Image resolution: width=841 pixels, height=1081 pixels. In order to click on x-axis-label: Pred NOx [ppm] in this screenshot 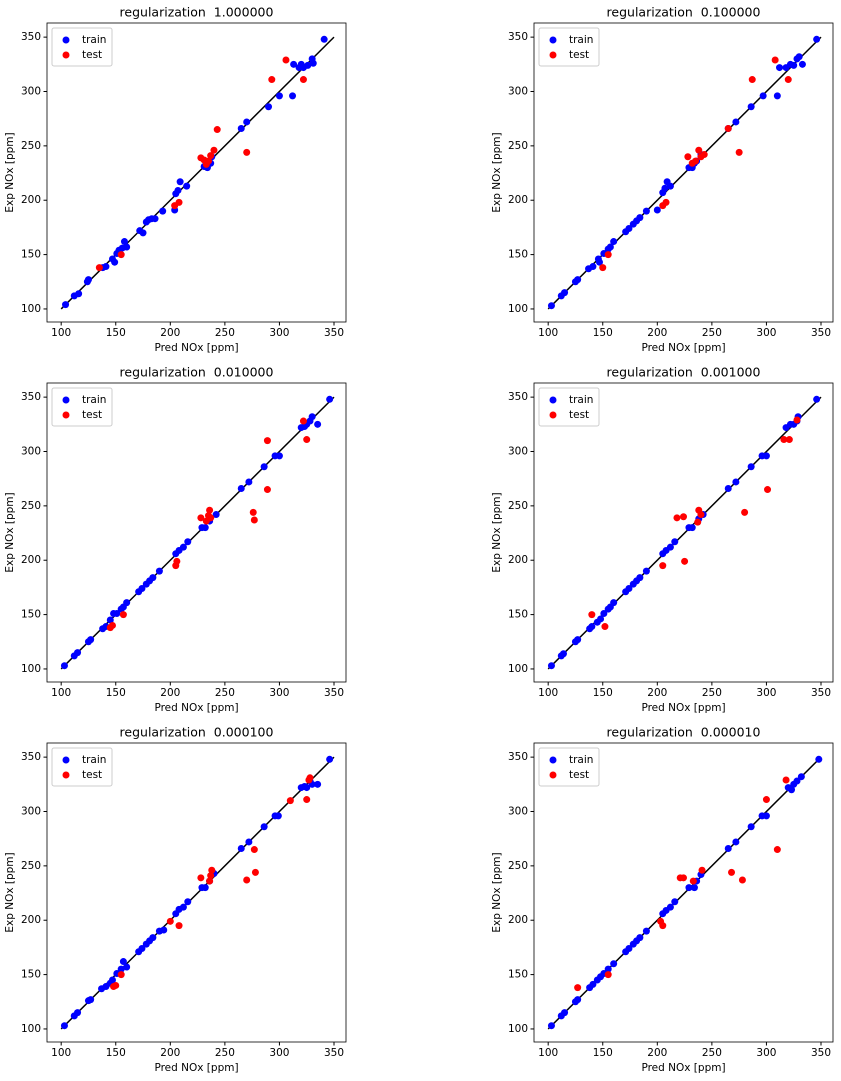, I will do `click(196, 348)`.